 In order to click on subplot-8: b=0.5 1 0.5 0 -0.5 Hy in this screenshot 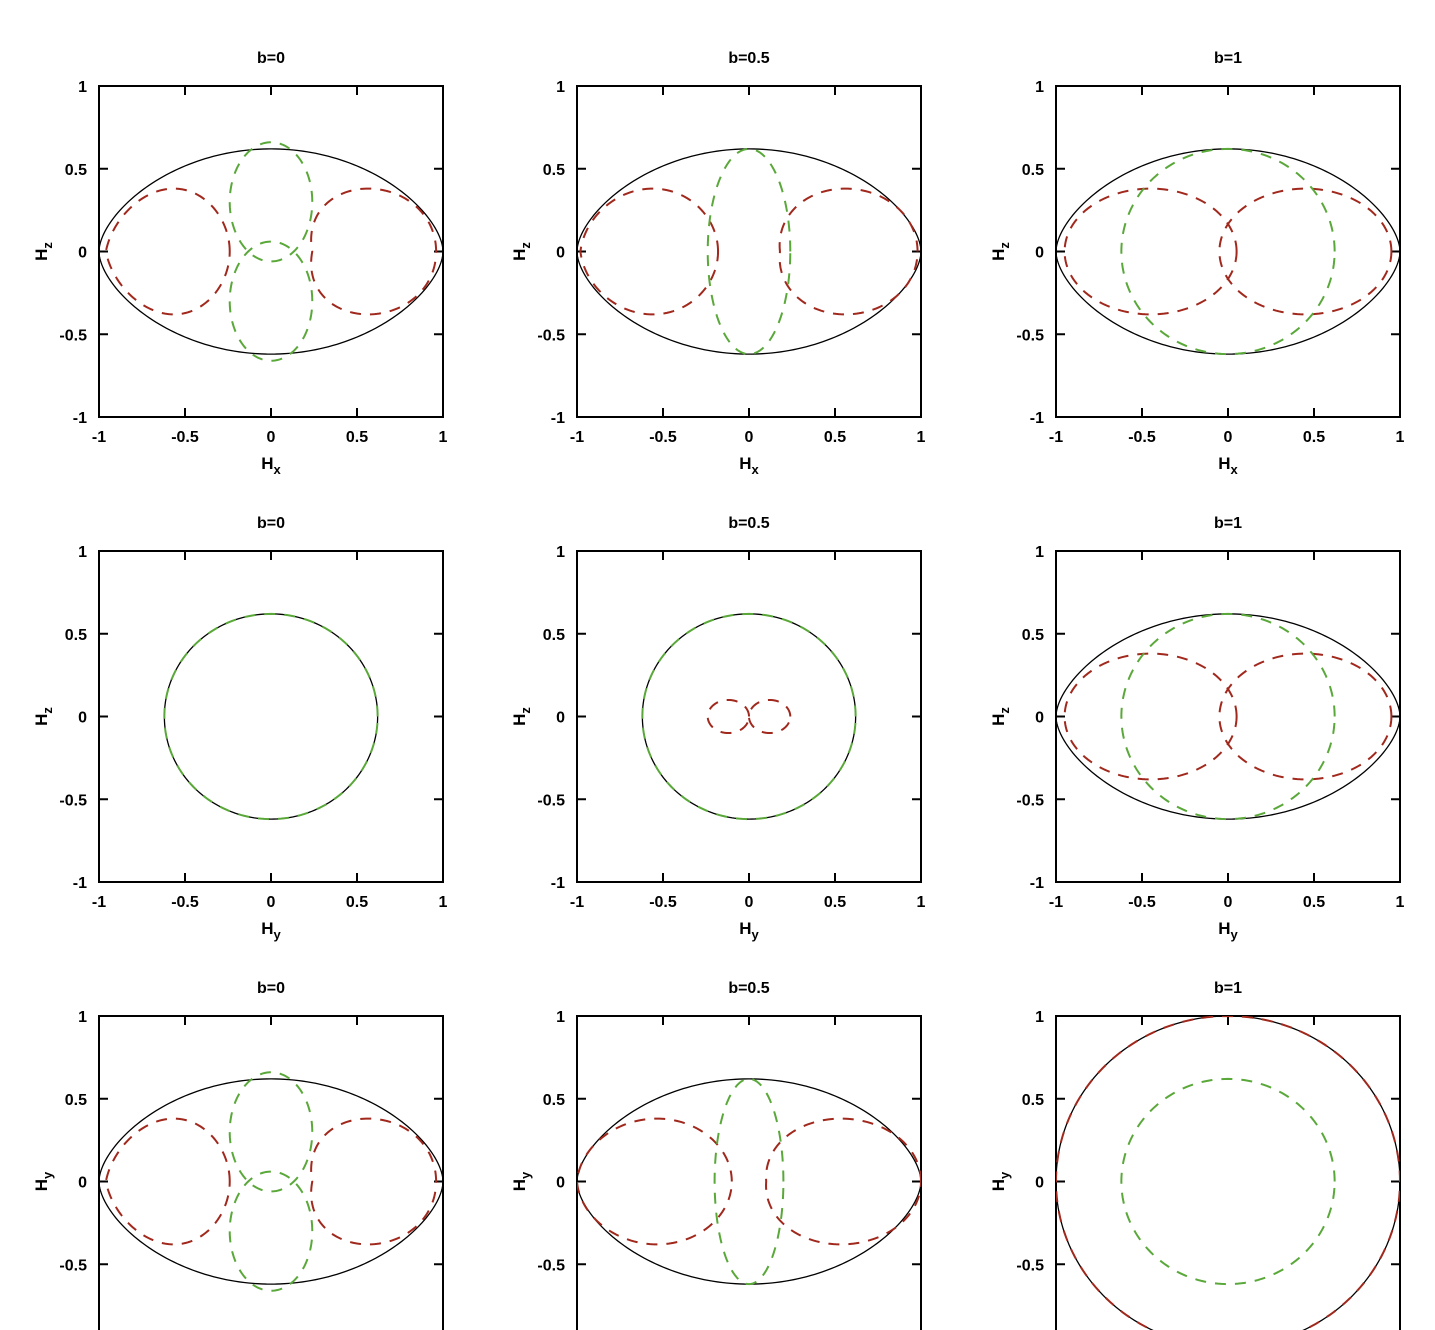, I will do `click(716, 1155)`.